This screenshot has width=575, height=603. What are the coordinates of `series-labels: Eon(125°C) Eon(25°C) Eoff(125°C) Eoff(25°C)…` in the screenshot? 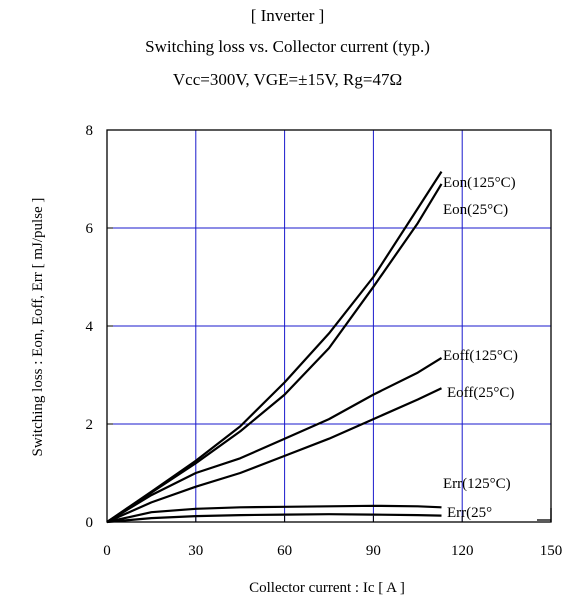 It's located at (497, 348).